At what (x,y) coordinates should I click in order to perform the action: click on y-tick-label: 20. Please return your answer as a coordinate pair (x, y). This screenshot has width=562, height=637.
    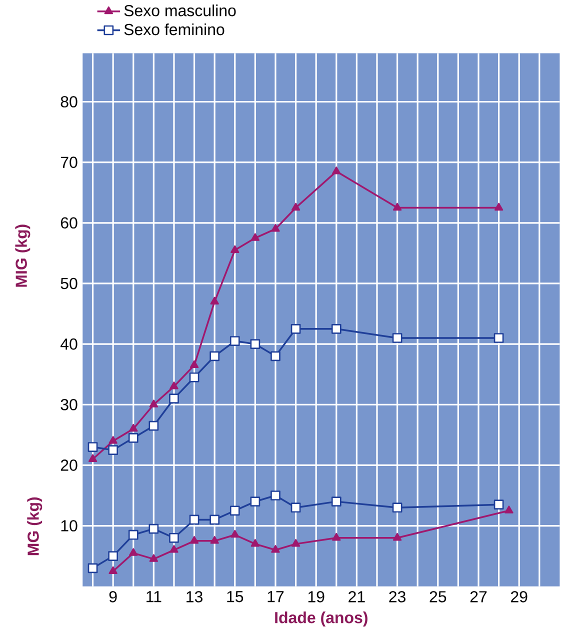
    Looking at the image, I should click on (69, 465).